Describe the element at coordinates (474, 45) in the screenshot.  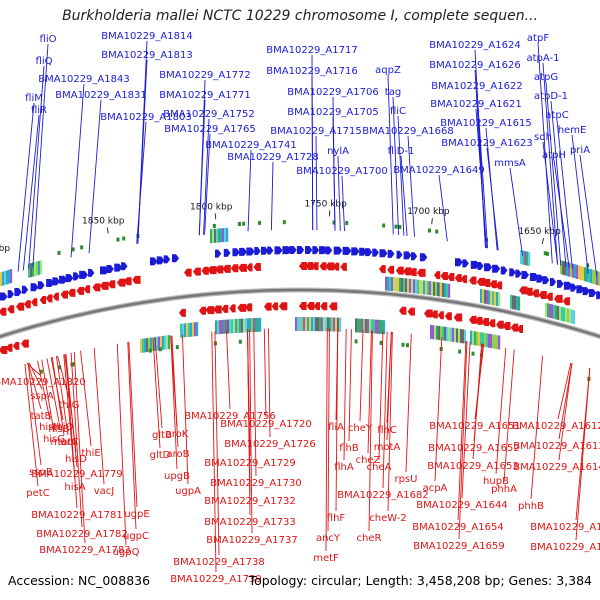
I see `gene-label: BMA10229_A1624` at that location.